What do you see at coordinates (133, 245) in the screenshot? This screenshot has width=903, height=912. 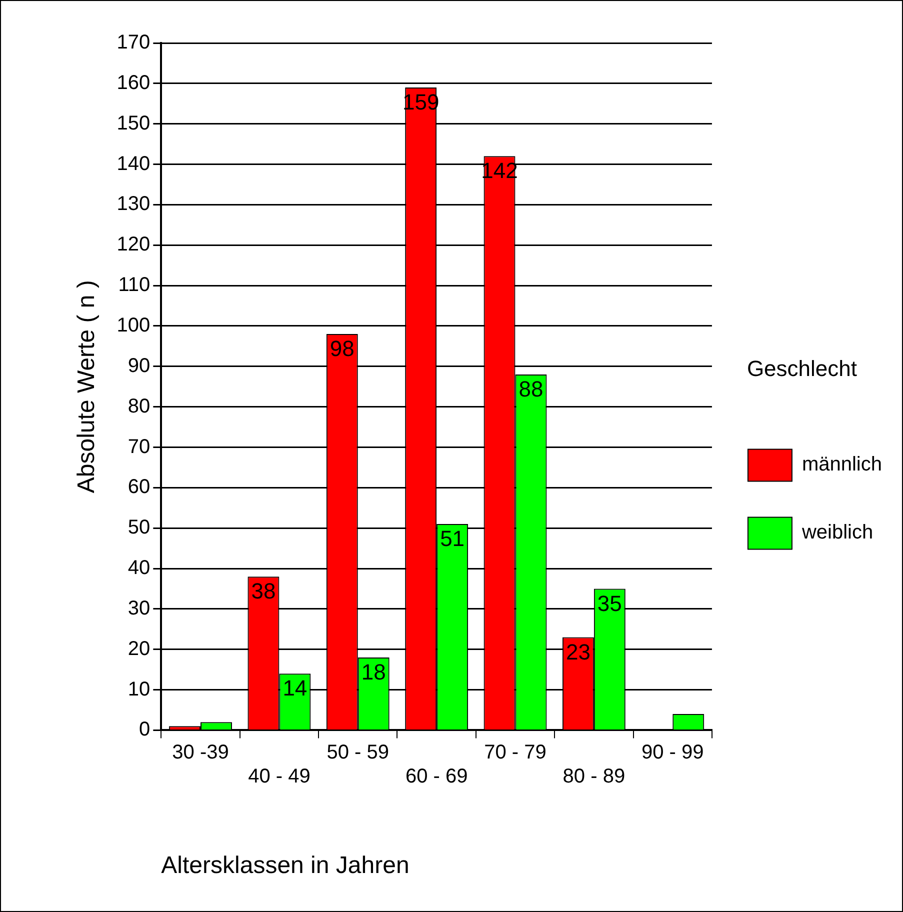 I see `y-tick-label: 120` at bounding box center [133, 245].